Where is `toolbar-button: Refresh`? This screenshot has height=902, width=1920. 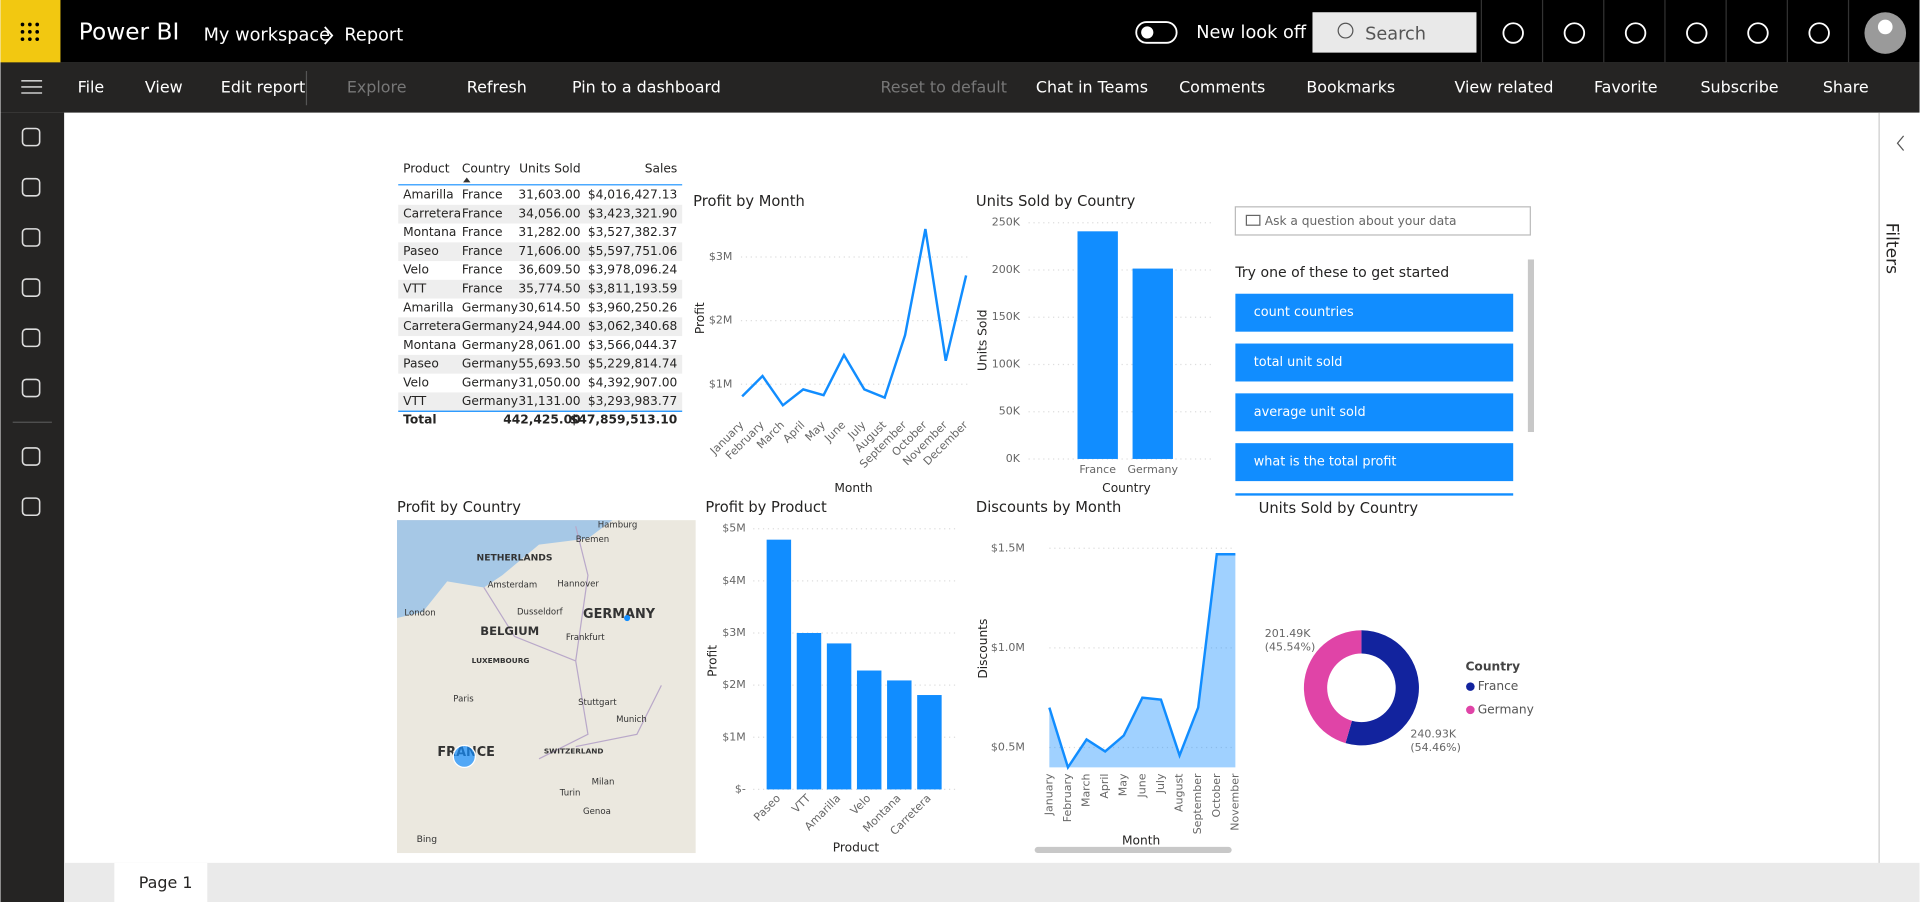 toolbar-button: Refresh is located at coordinates (497, 87).